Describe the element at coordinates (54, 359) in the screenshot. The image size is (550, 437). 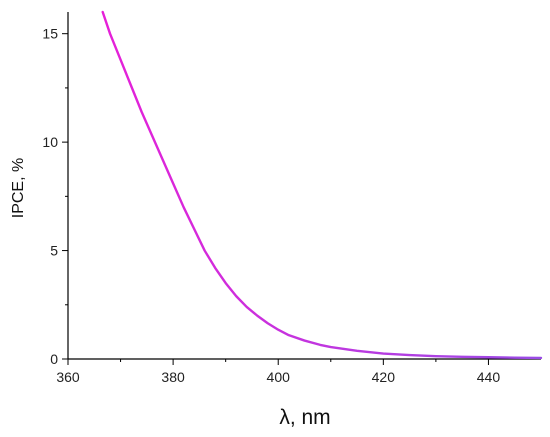
I see `y-tick-label: 0` at that location.